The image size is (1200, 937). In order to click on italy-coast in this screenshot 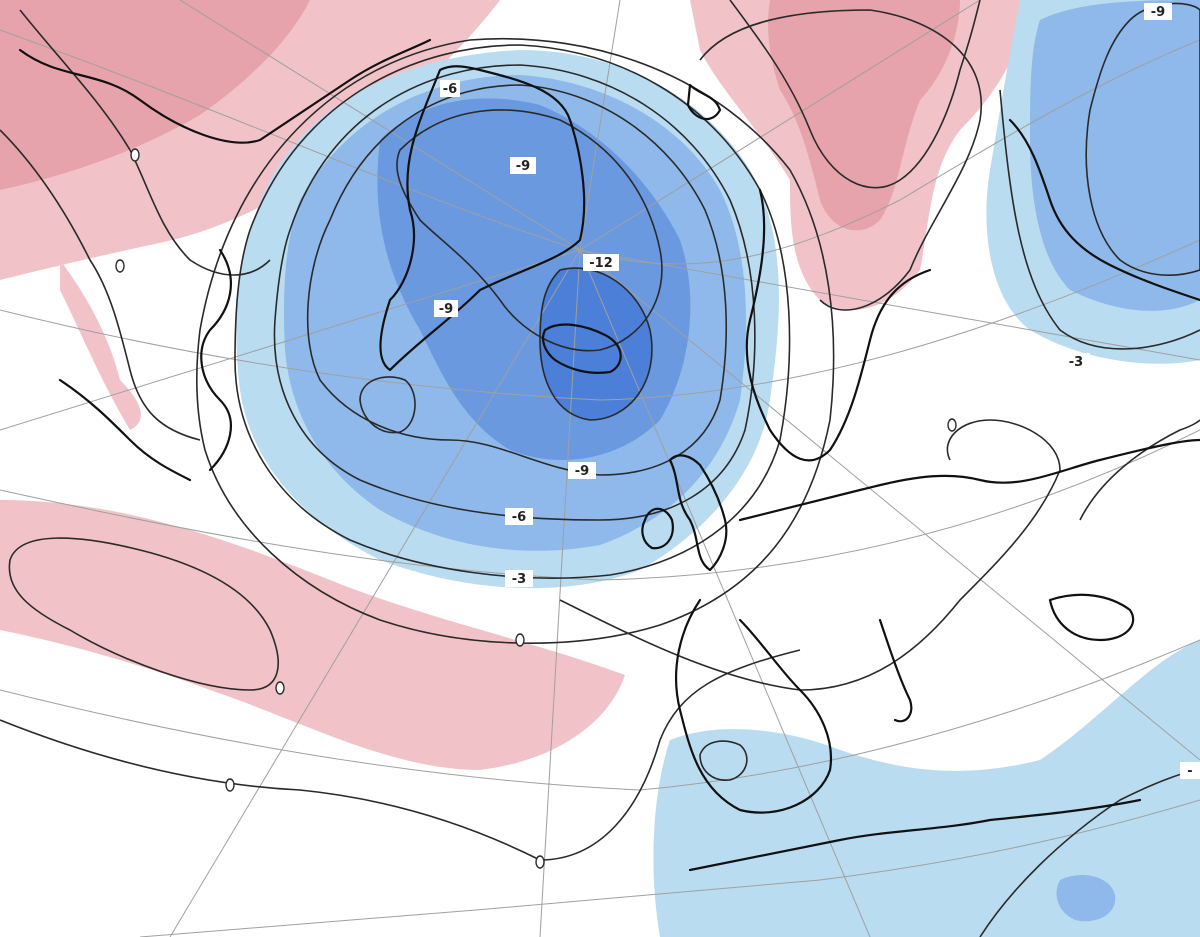, I will do `click(895, 670)`.